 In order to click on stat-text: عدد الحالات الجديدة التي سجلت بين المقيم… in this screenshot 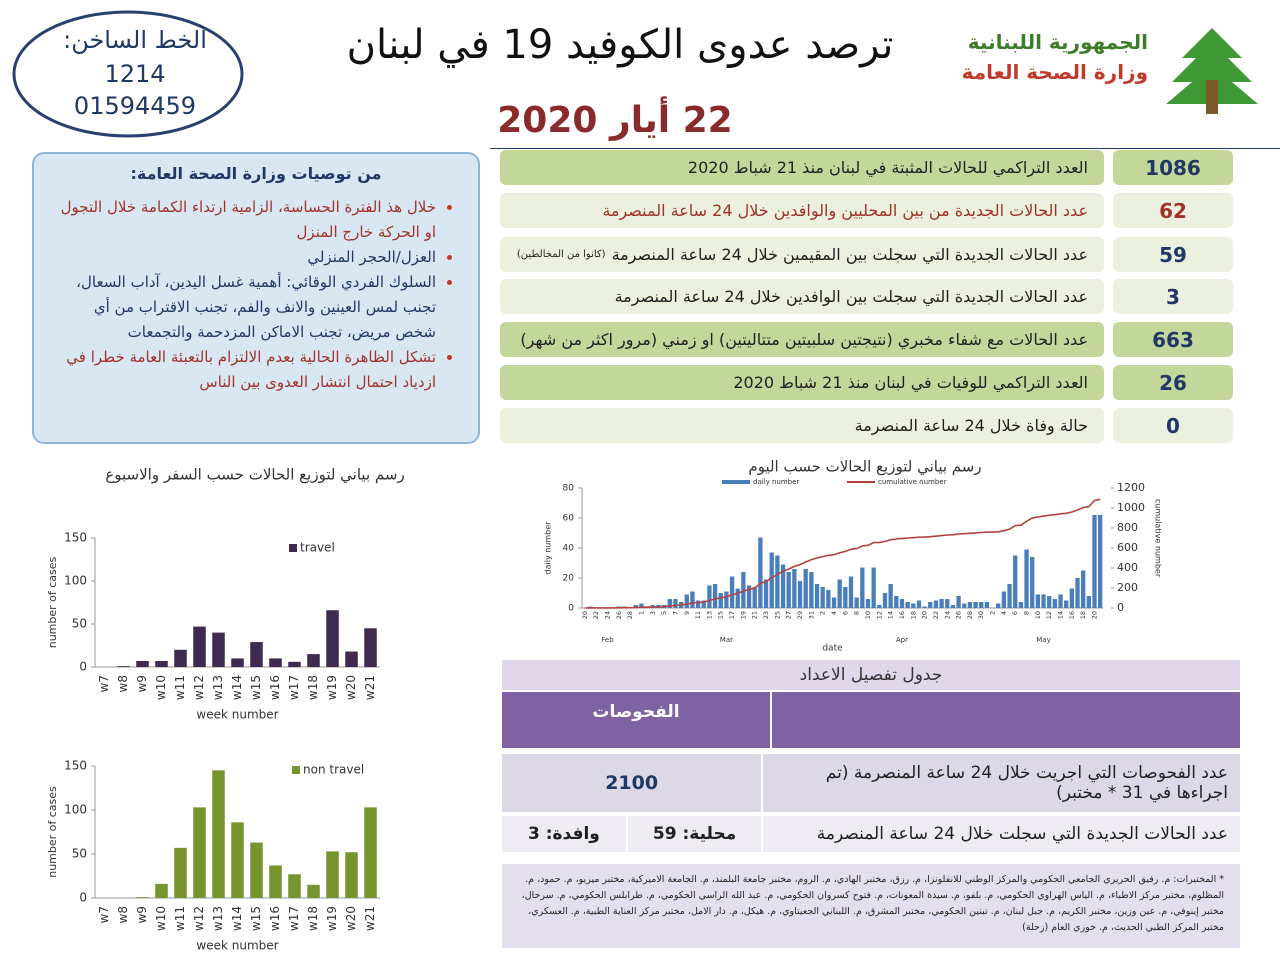, I will do `click(849, 254)`.